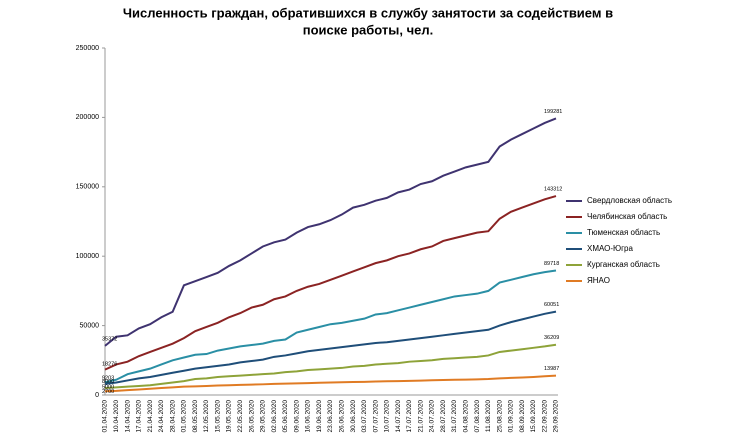 The width and height of the screenshot is (735, 441). What do you see at coordinates (251, 416) in the screenshot?
I see `x-tick-label: 26.05.2020` at bounding box center [251, 416].